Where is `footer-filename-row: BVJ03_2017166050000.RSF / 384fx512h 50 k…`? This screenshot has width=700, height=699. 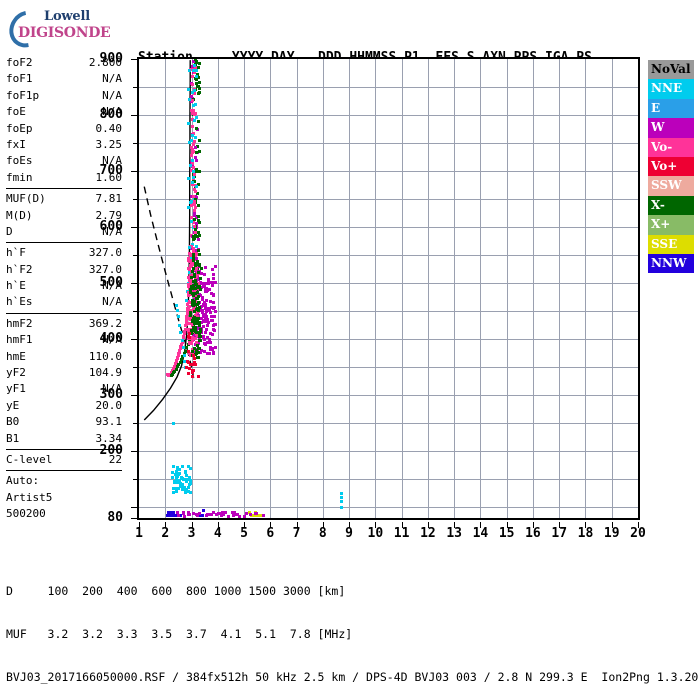 footer-filename-row: BVJ03_2017166050000.RSF / 384fx512h 50 k… is located at coordinates (352, 677).